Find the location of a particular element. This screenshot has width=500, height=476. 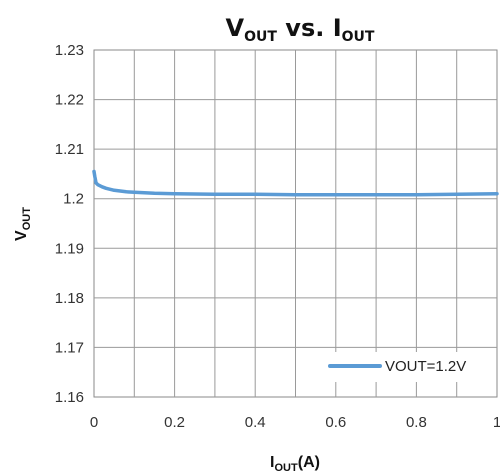

series-lines is located at coordinates (295, 183).